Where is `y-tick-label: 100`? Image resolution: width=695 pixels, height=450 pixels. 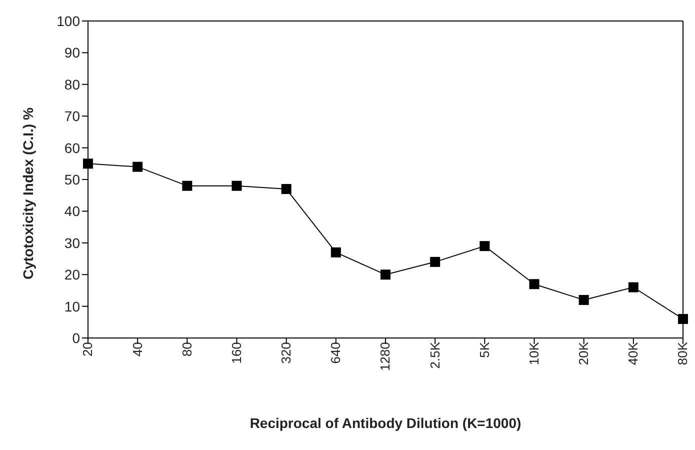
y-tick-label: 100 is located at coordinates (68, 20).